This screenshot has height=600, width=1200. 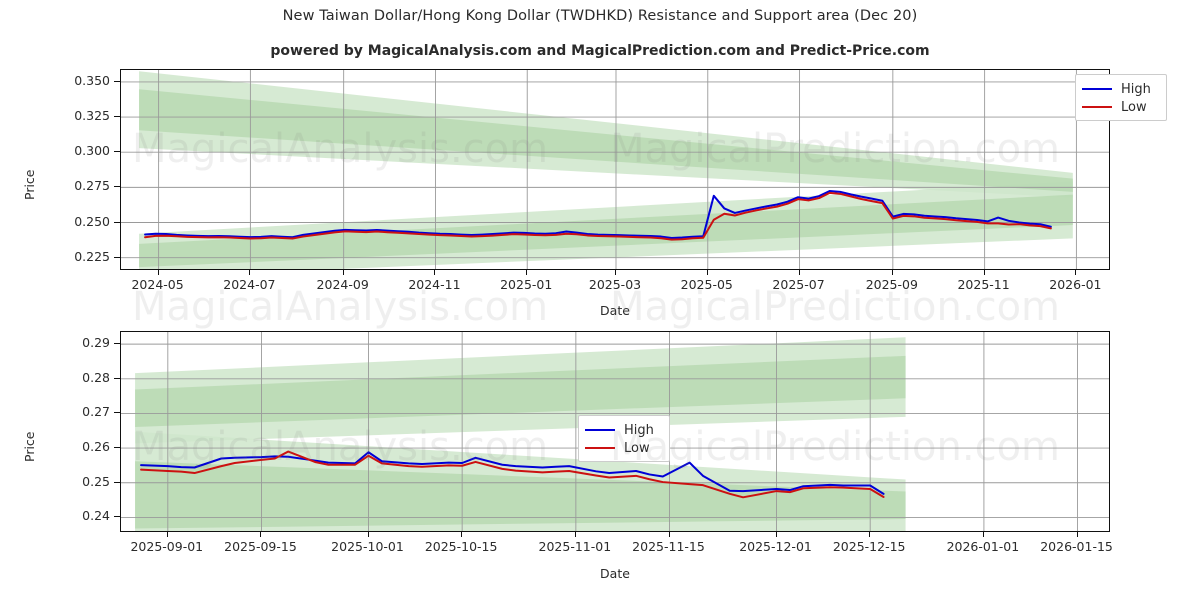 I want to click on y-tick-label: 0.25, so click(x=96, y=481).